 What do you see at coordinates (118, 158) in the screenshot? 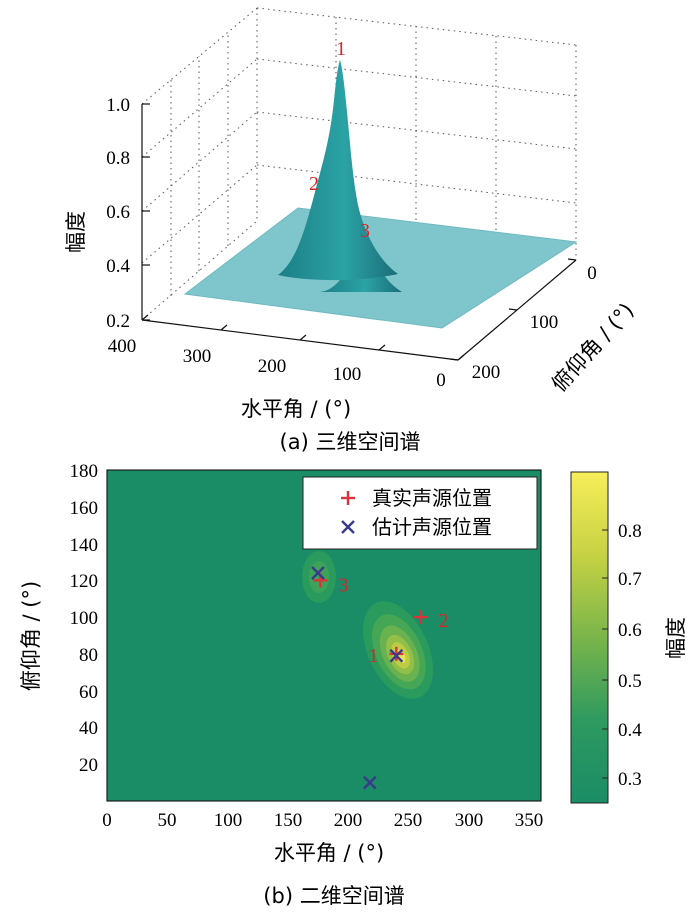
I see `z-tick-label: 0.8` at bounding box center [118, 158].